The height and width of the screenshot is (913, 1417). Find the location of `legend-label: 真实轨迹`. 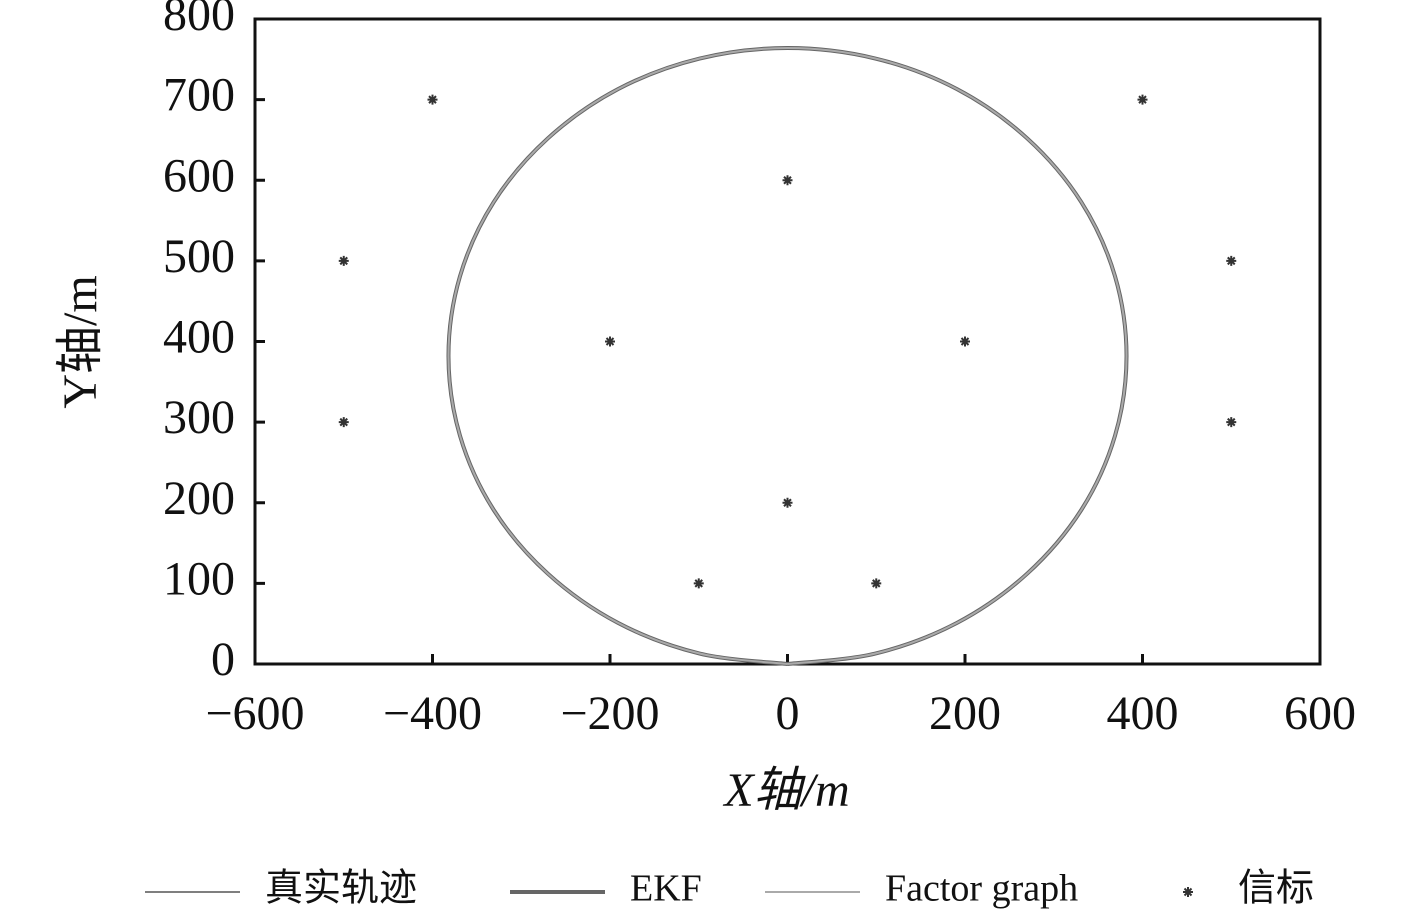

legend-label: 真实轨迹 is located at coordinates (341, 889).